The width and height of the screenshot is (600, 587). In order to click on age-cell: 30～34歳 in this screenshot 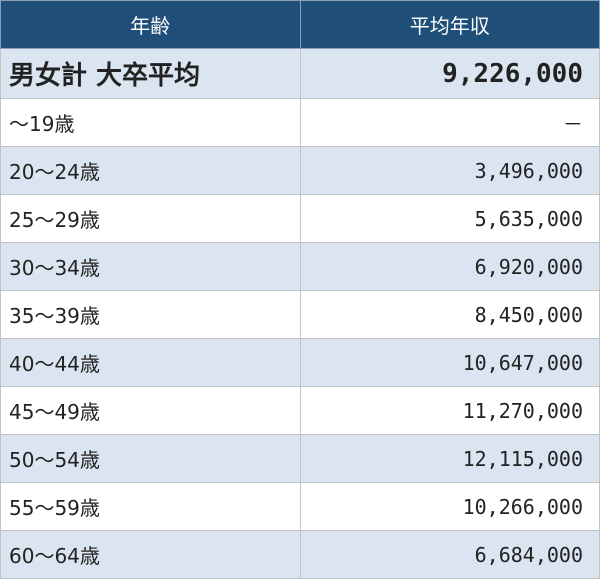, I will do `click(150, 266)`.